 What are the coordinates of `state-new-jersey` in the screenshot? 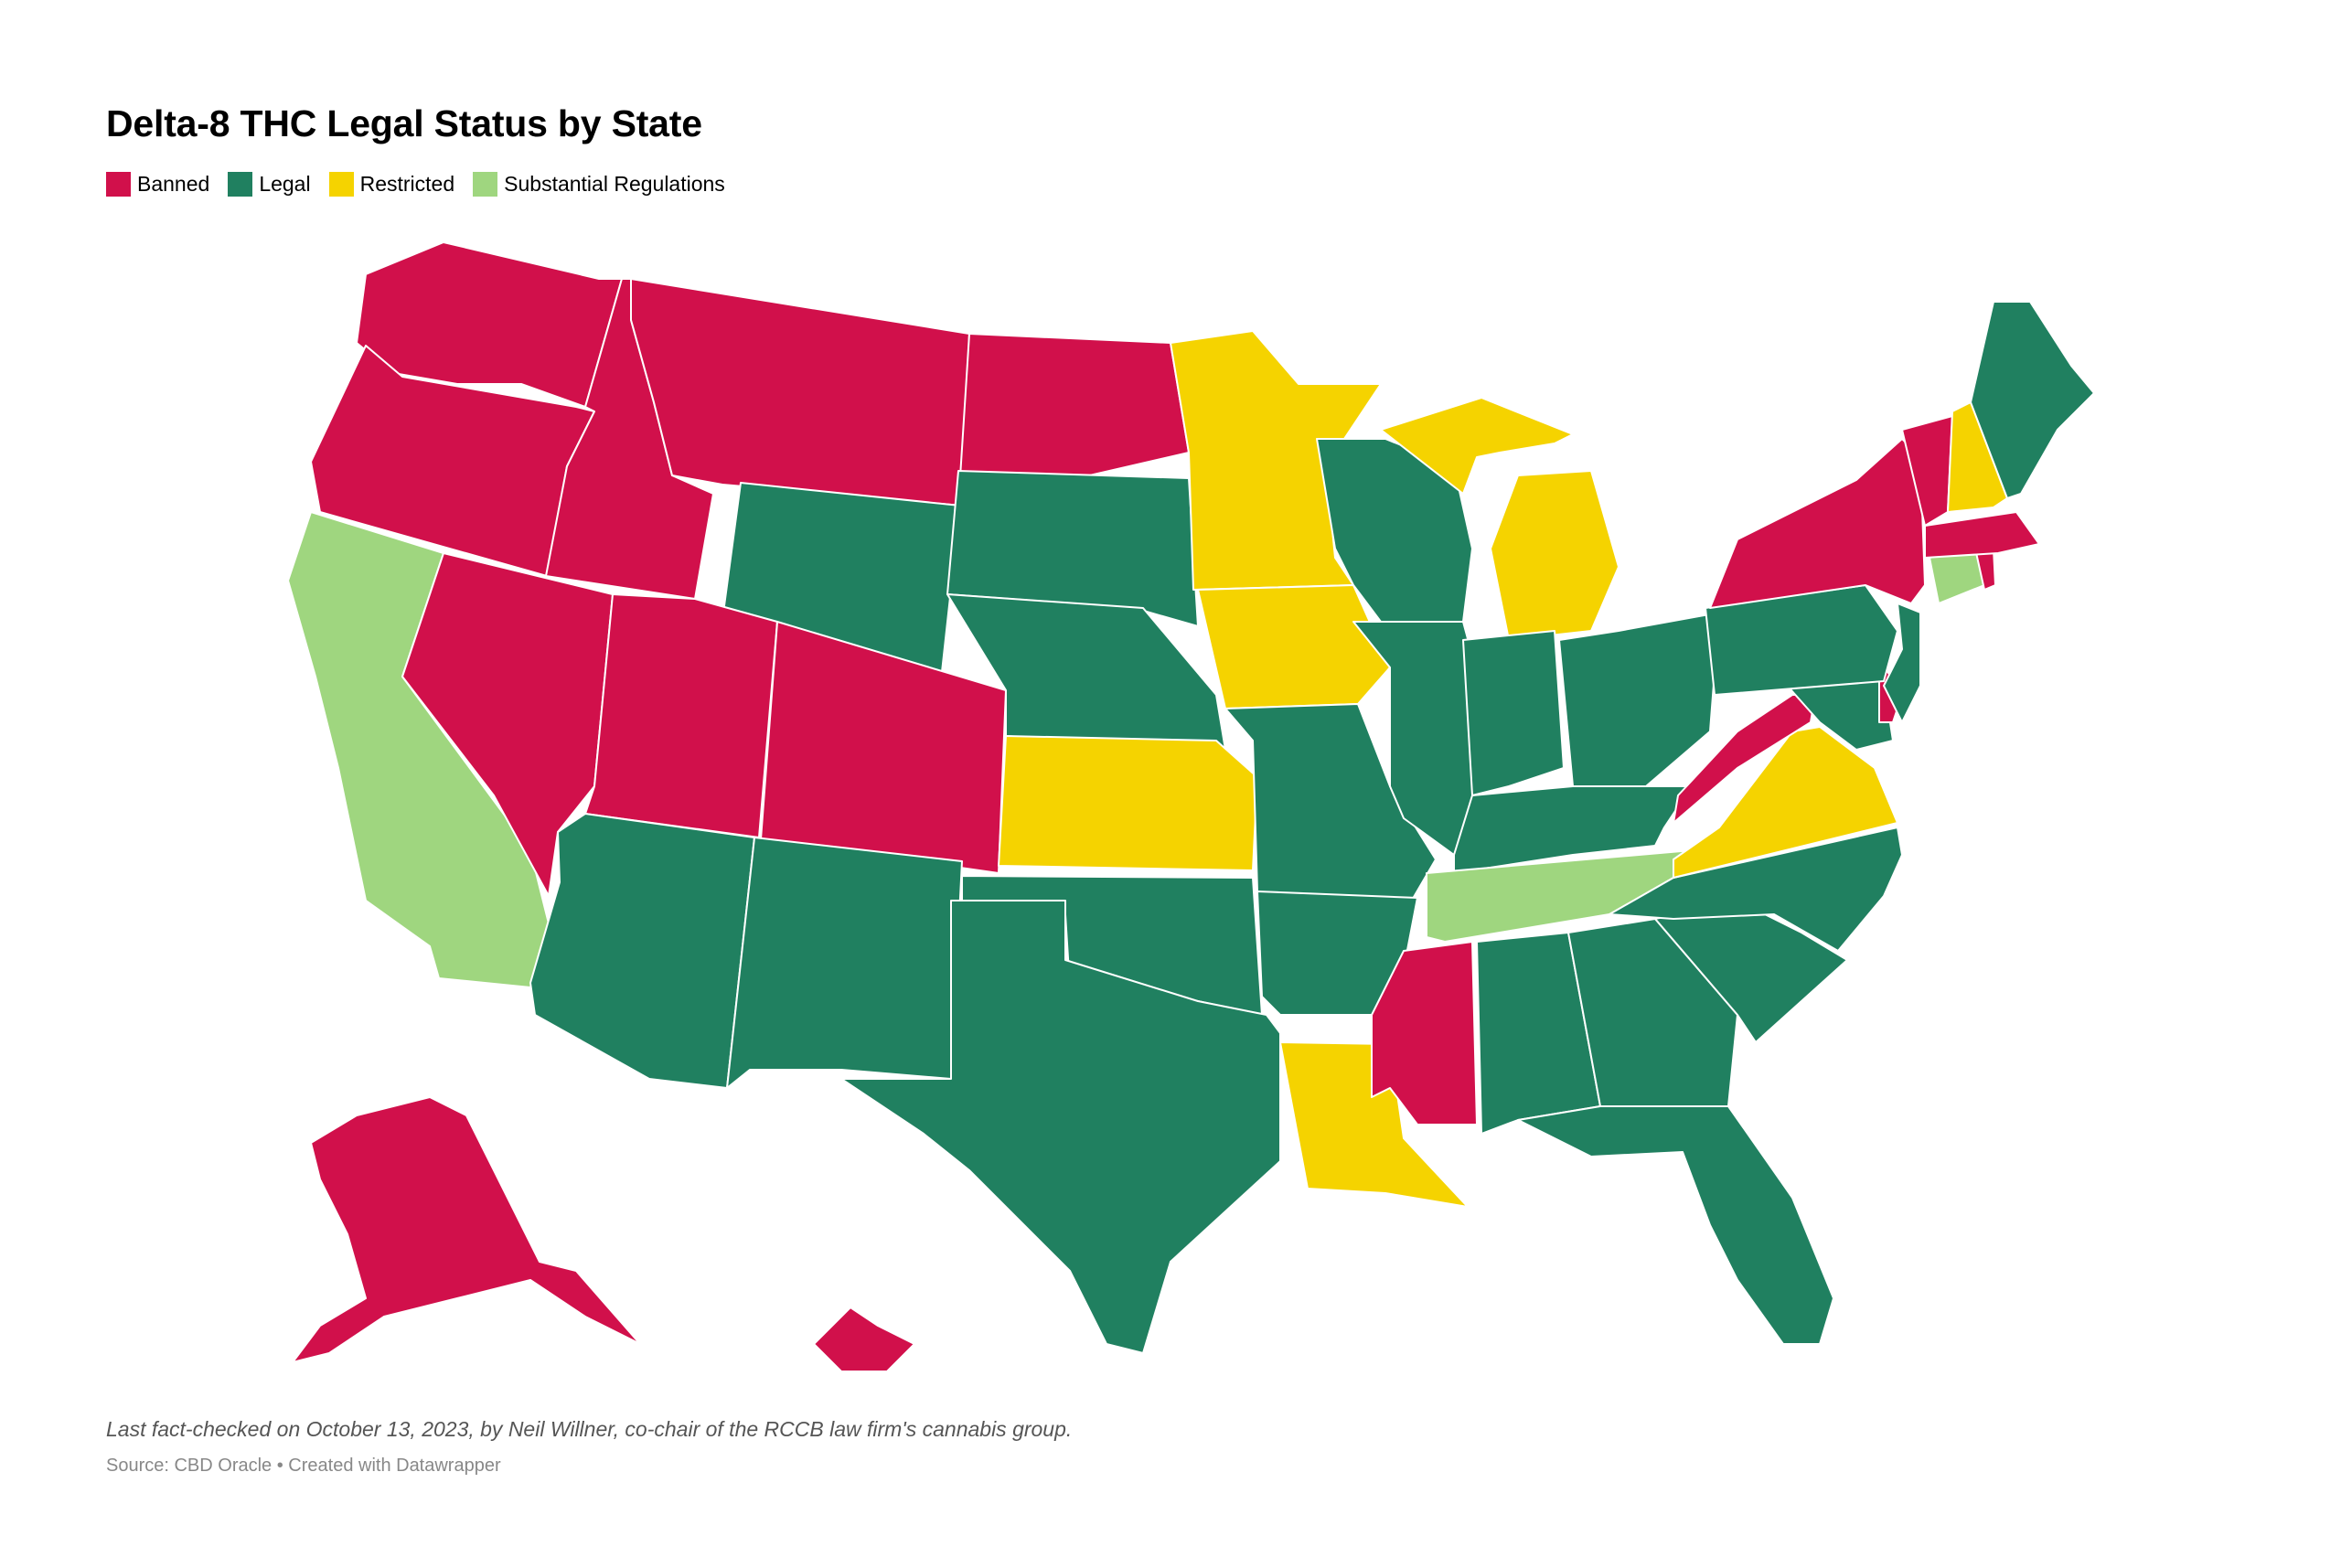 It's located at (1902, 663).